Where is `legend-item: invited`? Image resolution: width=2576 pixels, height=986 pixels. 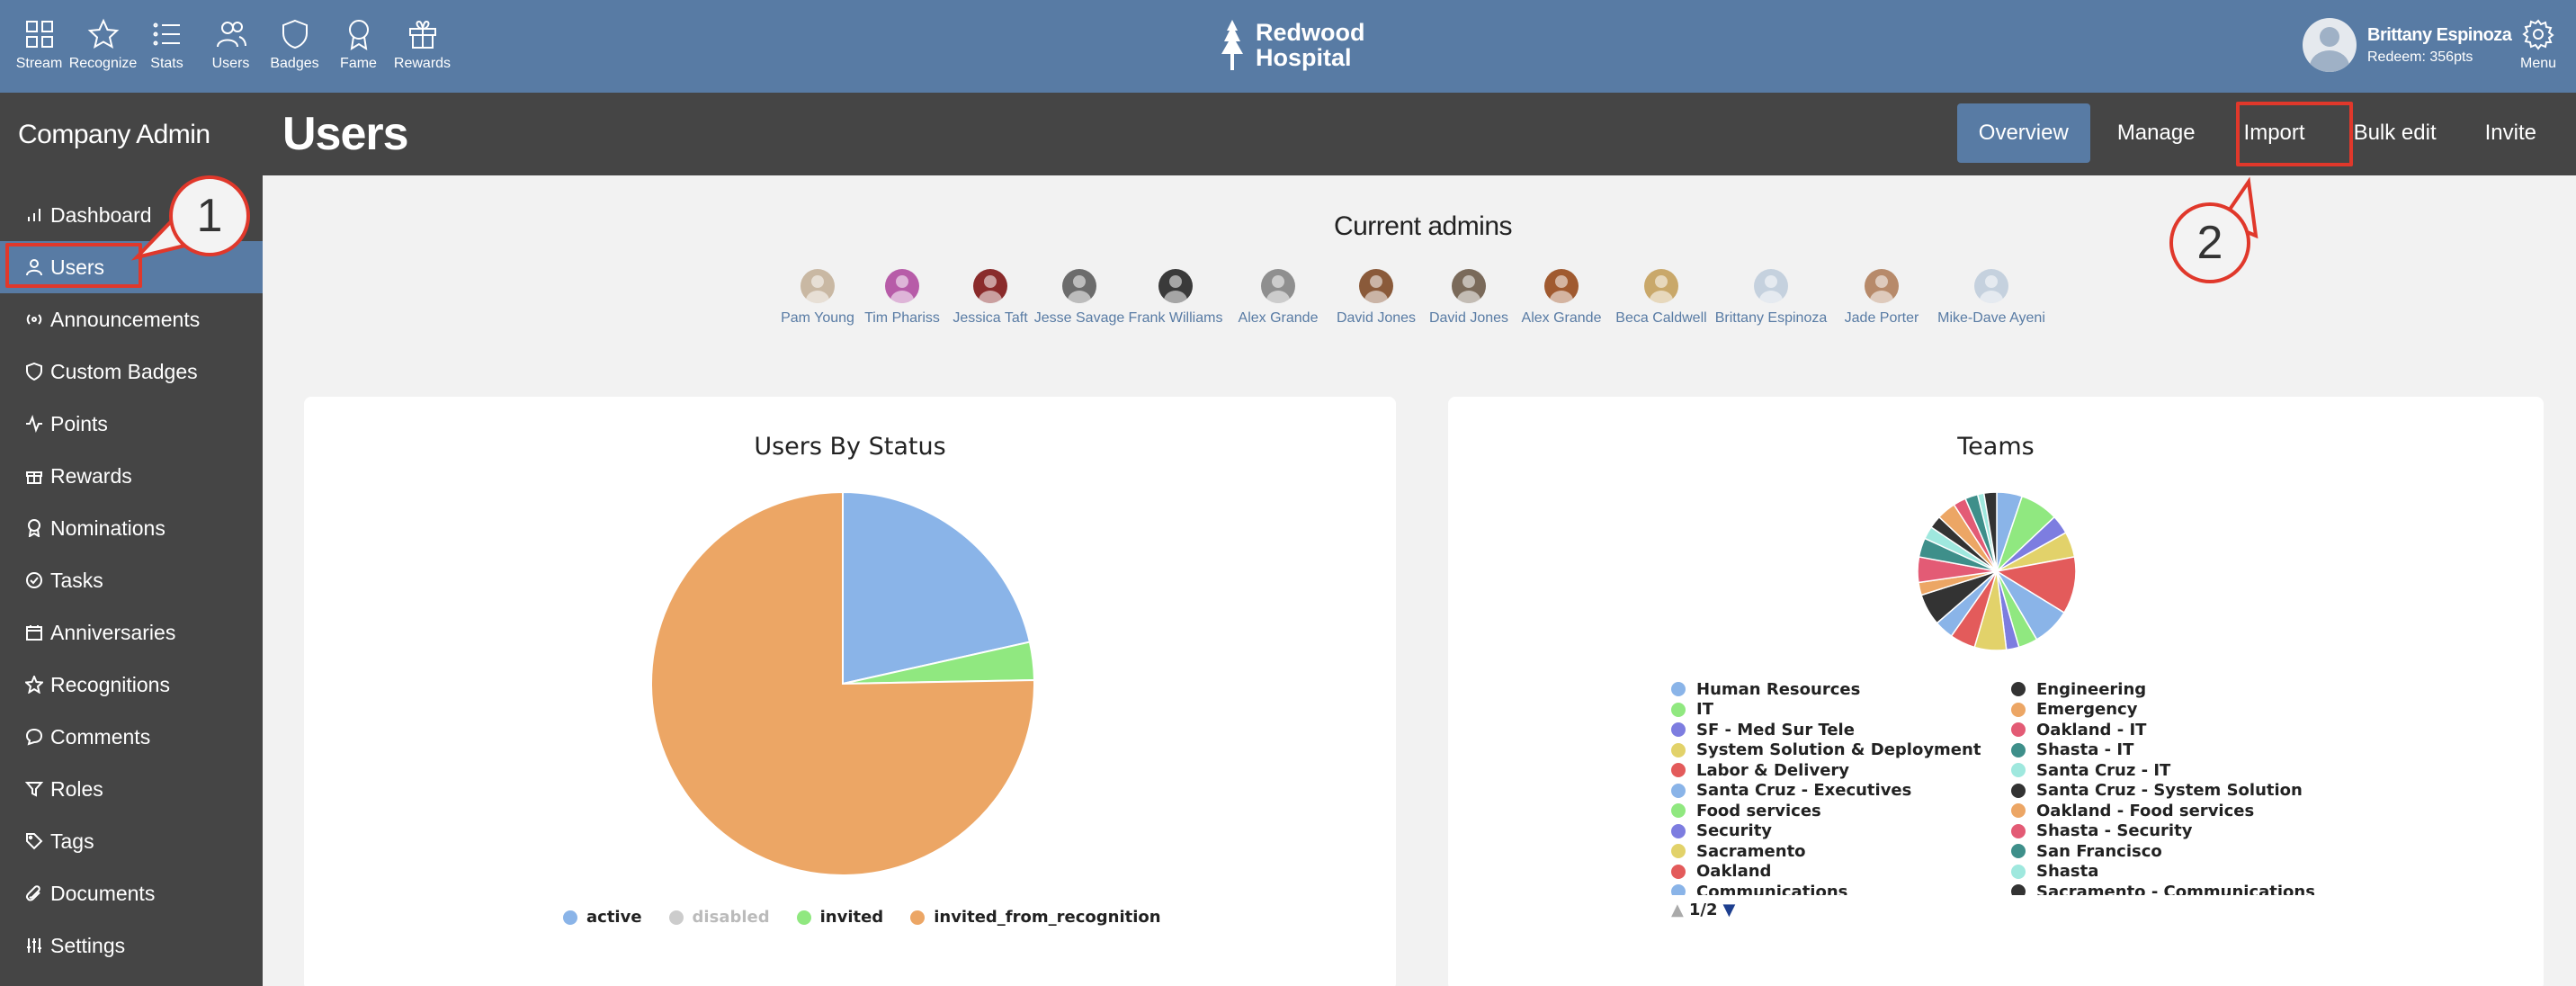
legend-item: invited is located at coordinates (839, 917).